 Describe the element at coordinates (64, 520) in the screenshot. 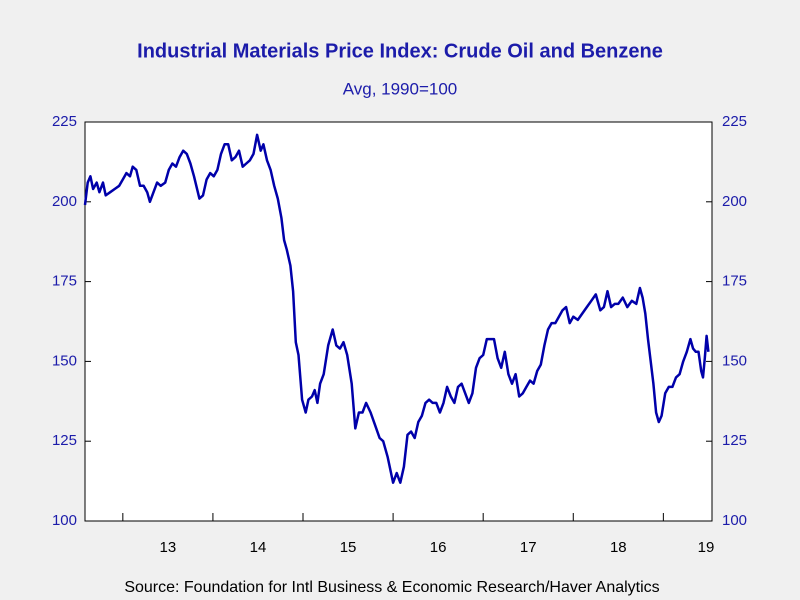

I see `y-tick-label: 100` at that location.